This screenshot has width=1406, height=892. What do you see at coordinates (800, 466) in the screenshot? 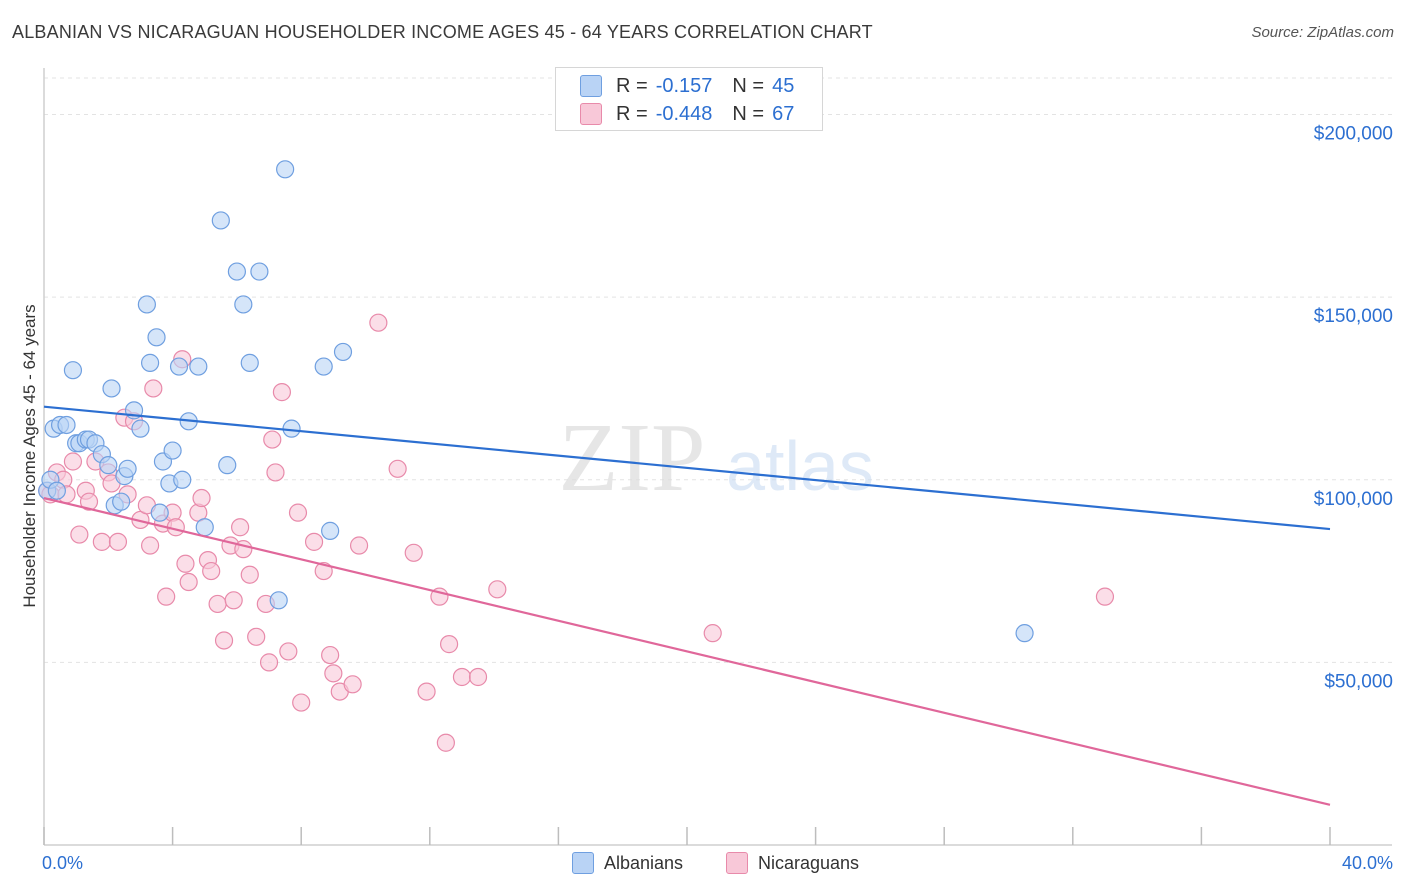
I see `watermark-atlas: atlas` at bounding box center [800, 466].